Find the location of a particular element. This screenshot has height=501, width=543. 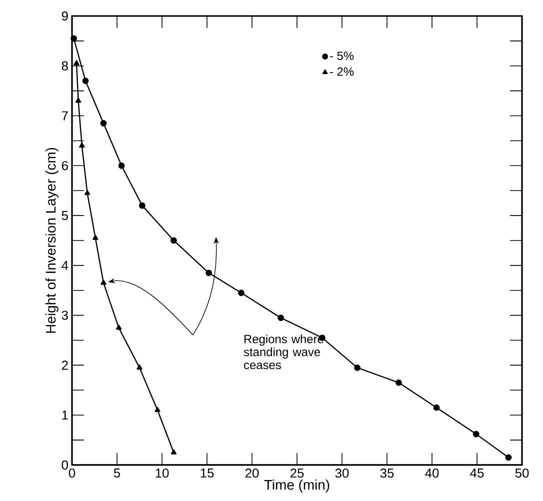

y-tick-label: 7 is located at coordinates (65, 115).